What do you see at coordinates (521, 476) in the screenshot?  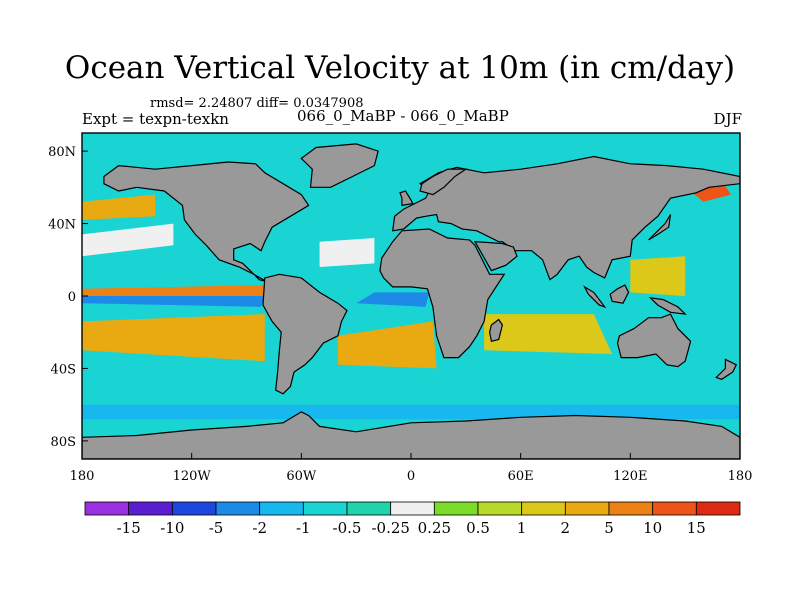 I see `lon-tick-label-4: 60E` at bounding box center [521, 476].